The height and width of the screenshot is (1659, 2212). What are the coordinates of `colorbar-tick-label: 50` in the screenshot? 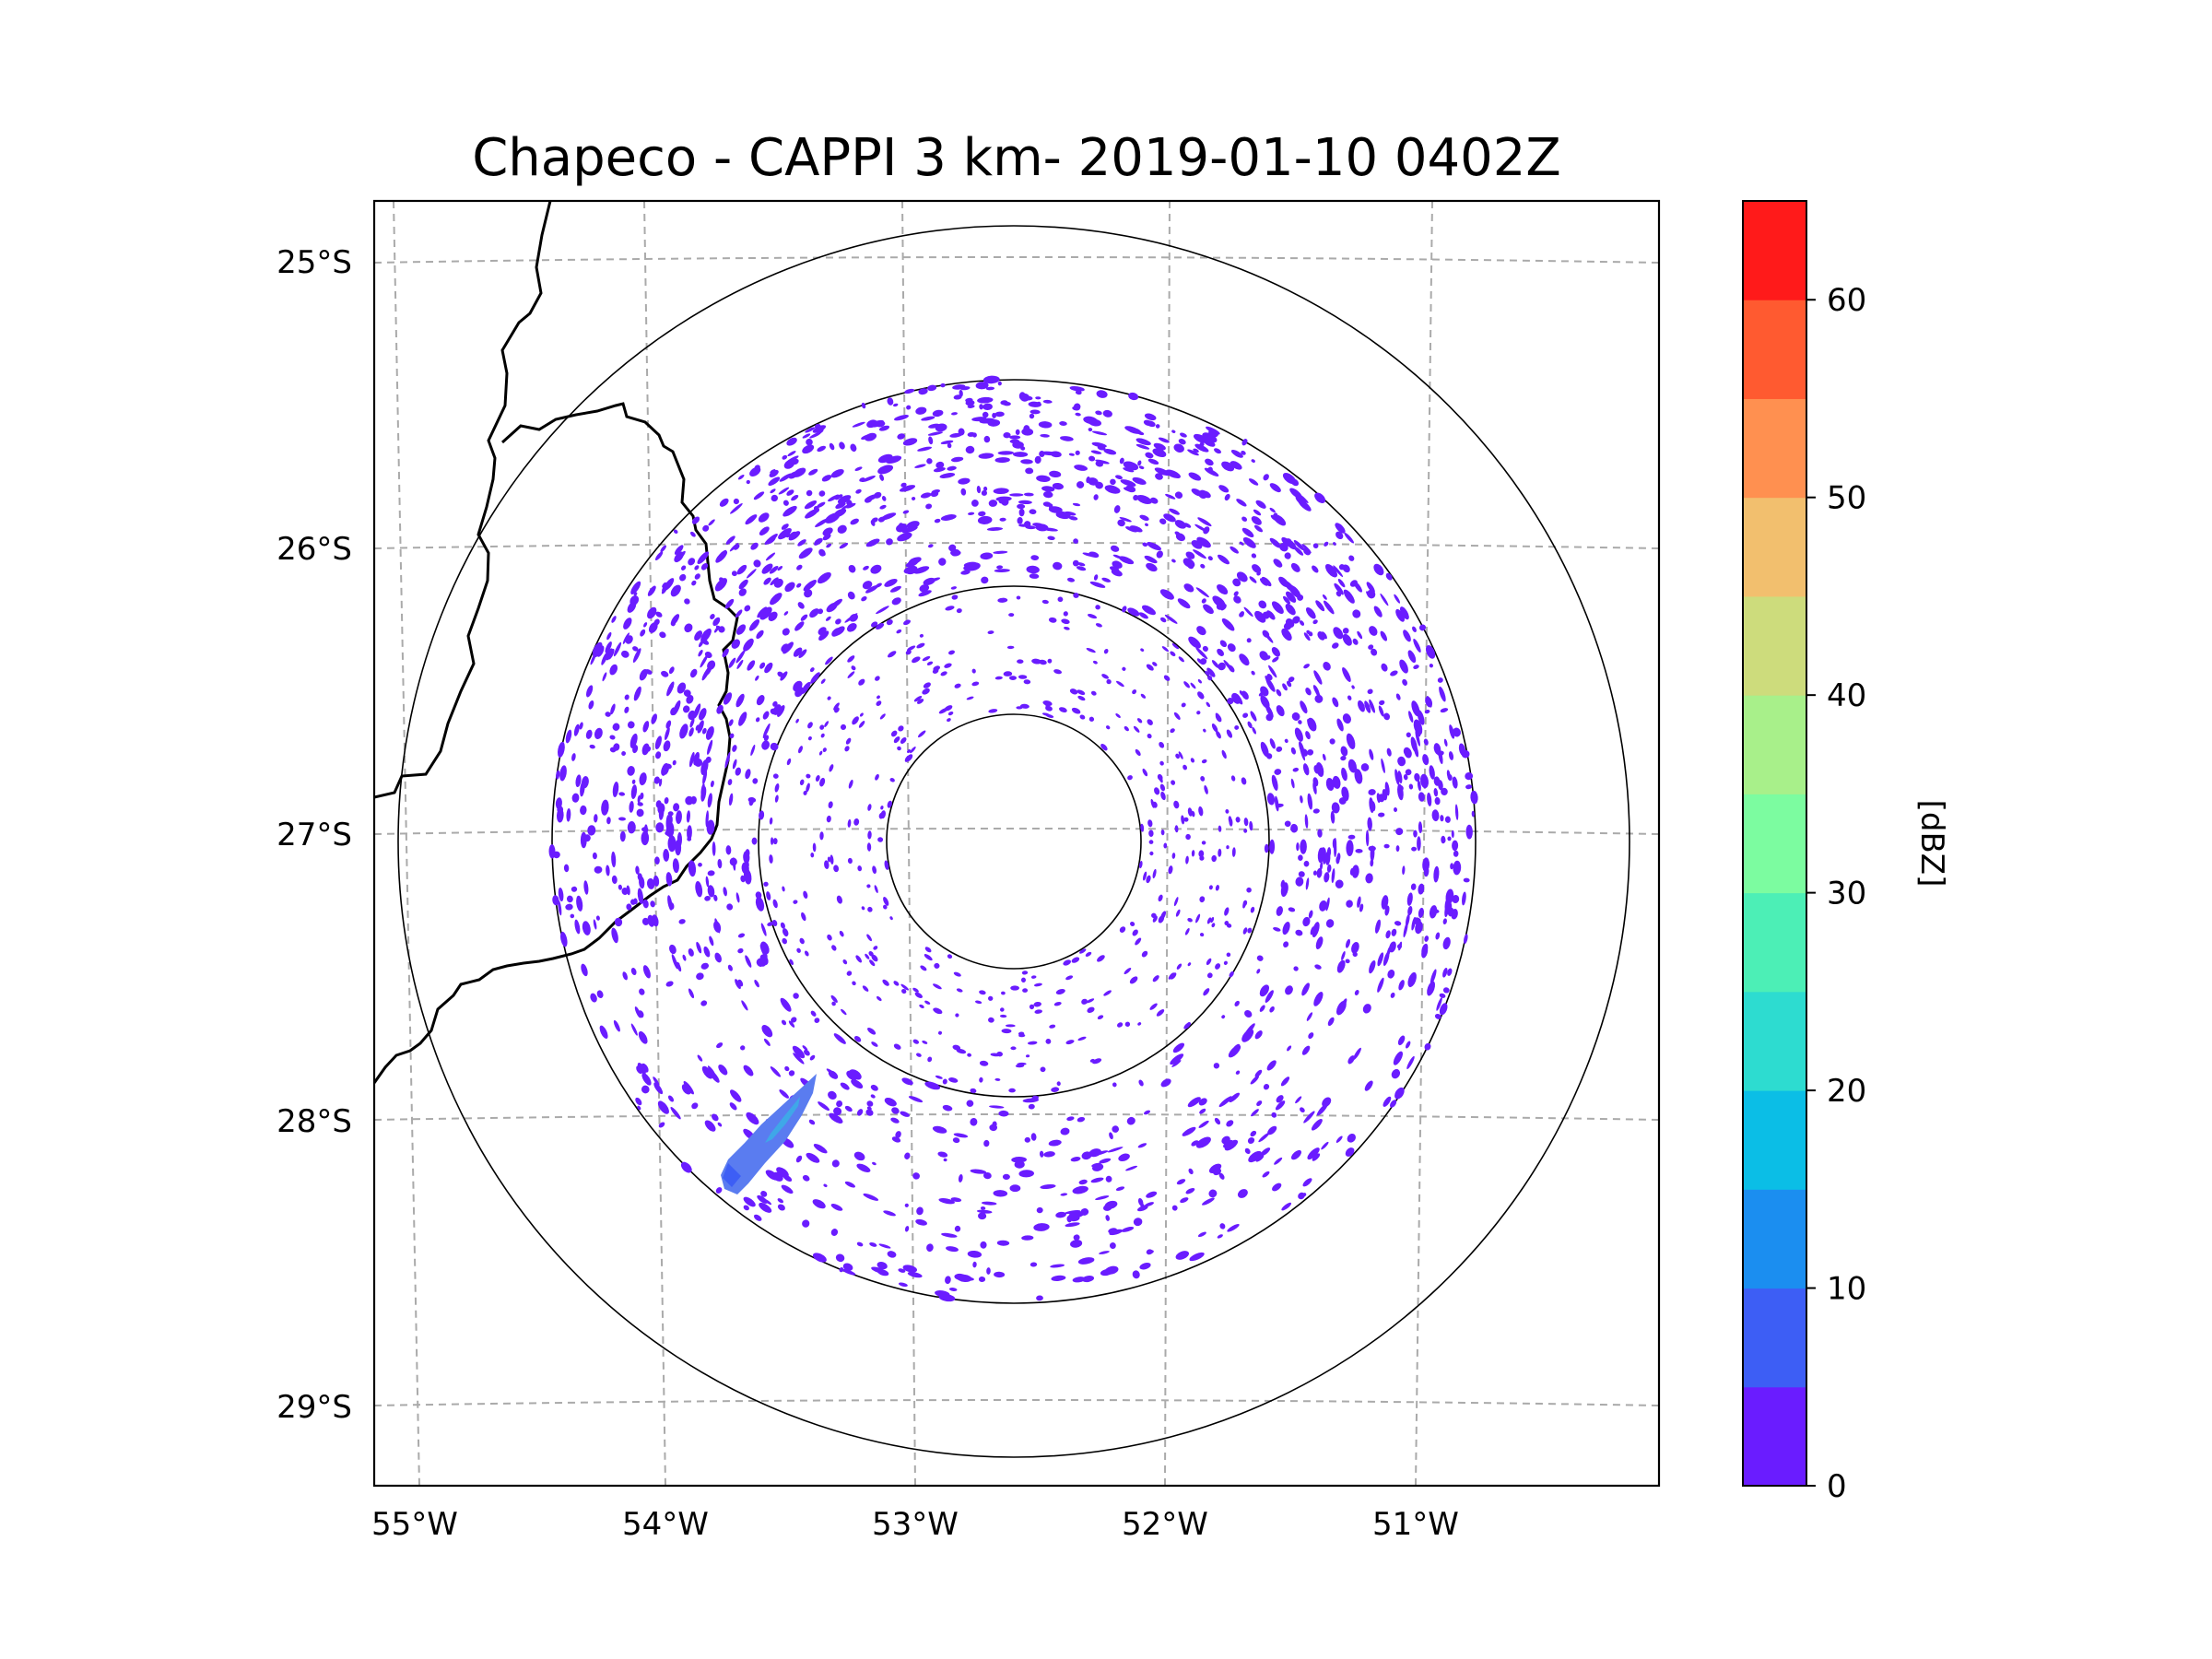 It's located at (1846, 498).